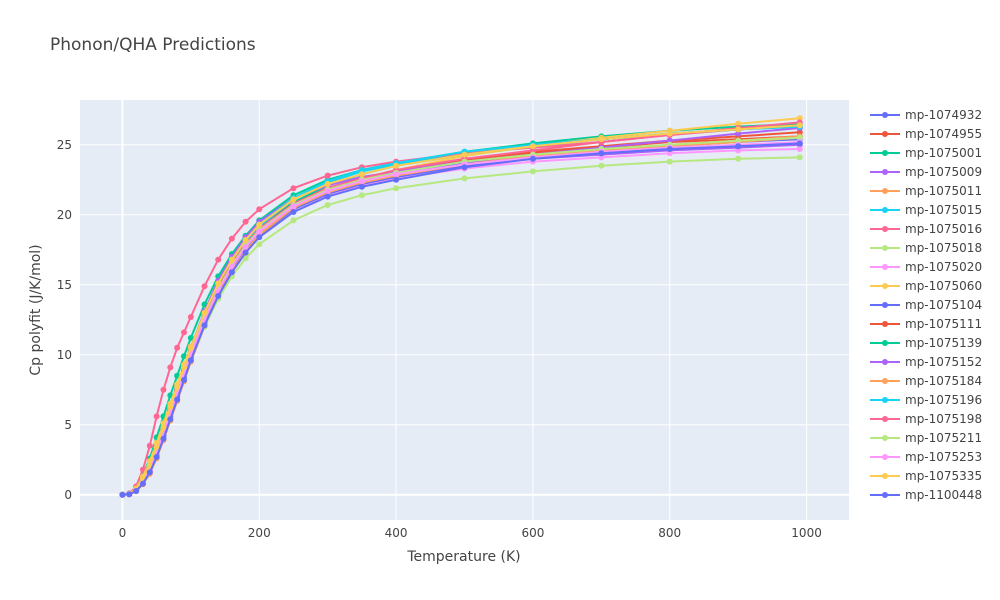 Image resolution: width=1000 pixels, height=600 pixels. I want to click on legend-label: mp-1074932, so click(943, 115).